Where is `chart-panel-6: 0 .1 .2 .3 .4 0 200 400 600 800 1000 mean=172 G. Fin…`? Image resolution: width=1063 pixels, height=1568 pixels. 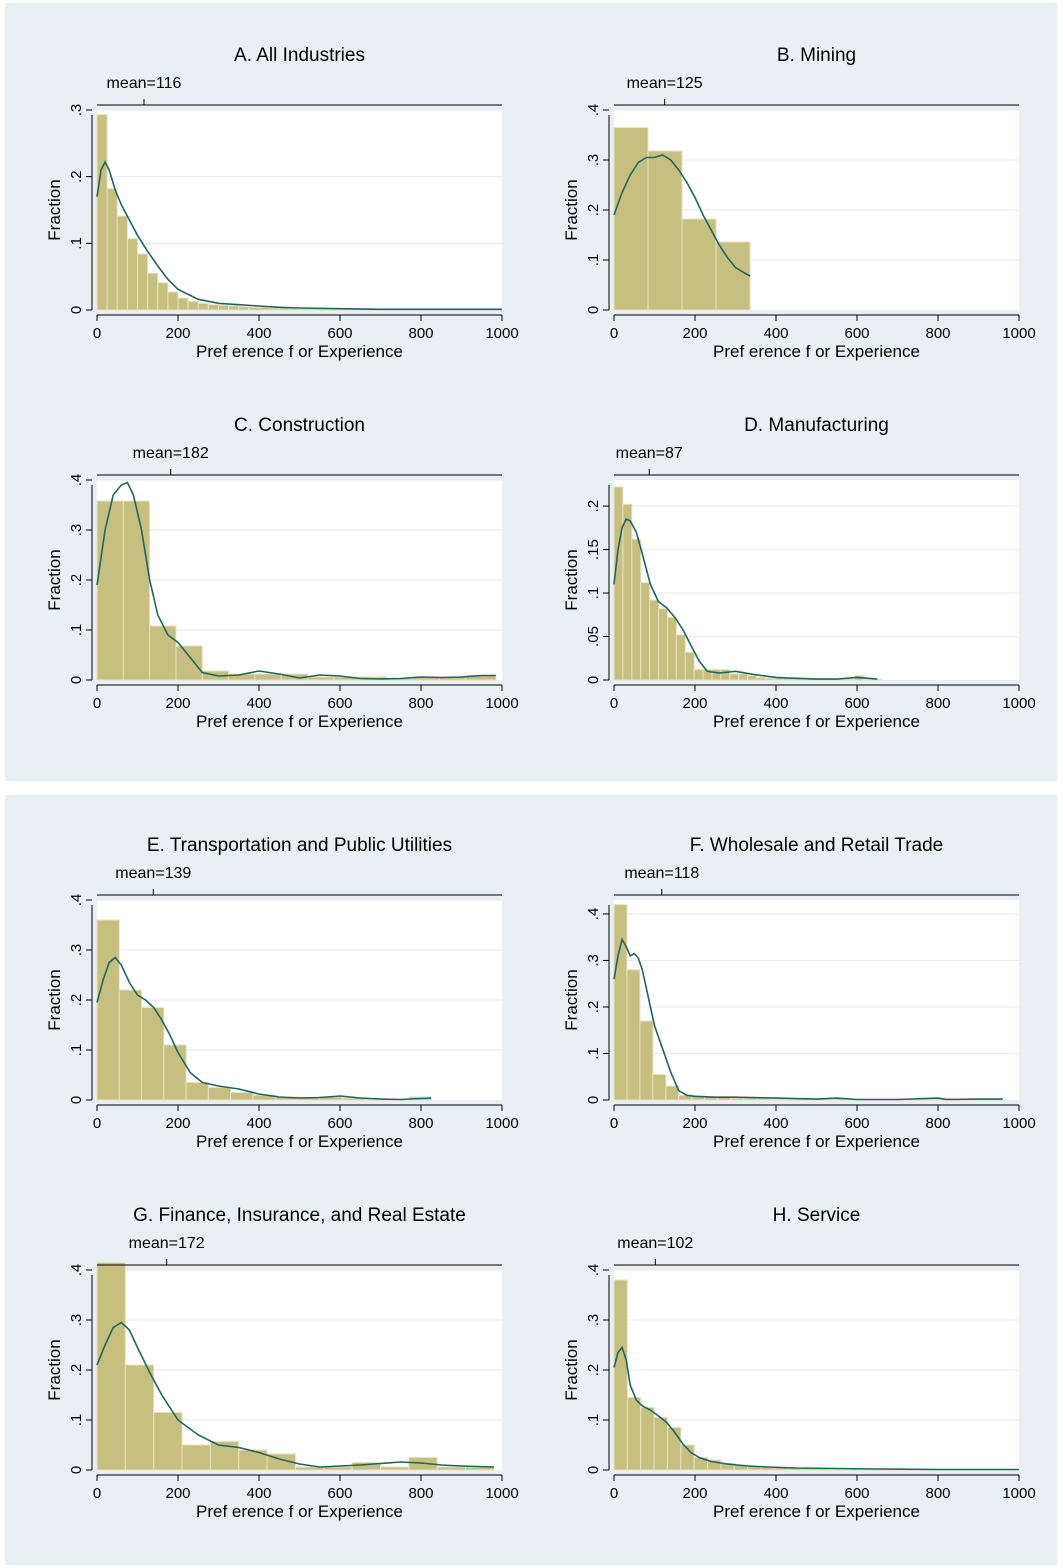 chart-panel-6: 0 .1 .2 .3 .4 0 200 400 600 800 1000 mean=172 G. Fin… is located at coordinates (282, 1363).